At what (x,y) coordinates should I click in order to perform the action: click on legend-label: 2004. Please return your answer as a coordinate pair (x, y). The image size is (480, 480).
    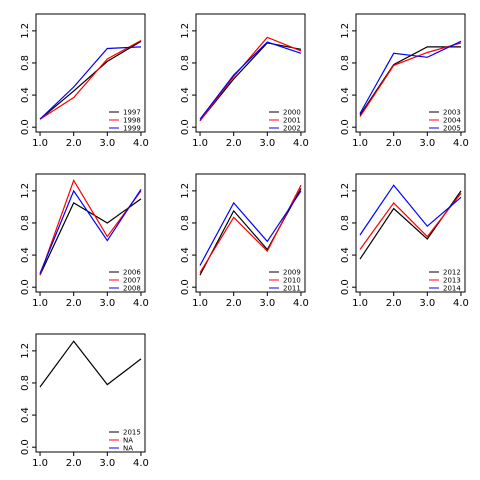
    Looking at the image, I should click on (452, 121).